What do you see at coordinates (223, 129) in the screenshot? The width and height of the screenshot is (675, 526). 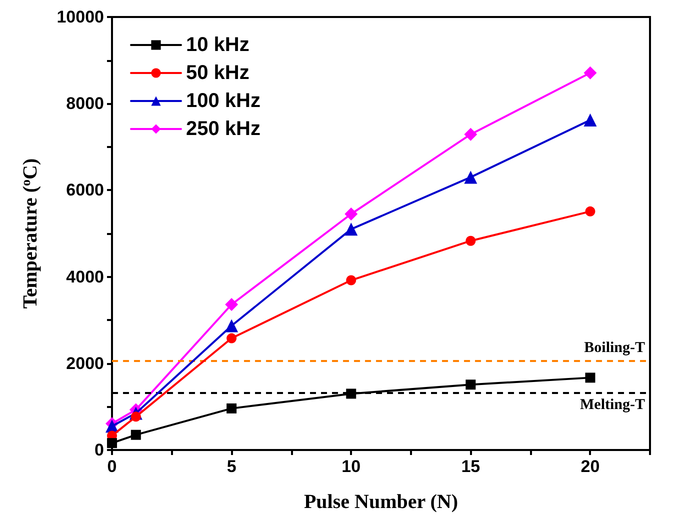 I see `legend-label: 250 kHz` at bounding box center [223, 129].